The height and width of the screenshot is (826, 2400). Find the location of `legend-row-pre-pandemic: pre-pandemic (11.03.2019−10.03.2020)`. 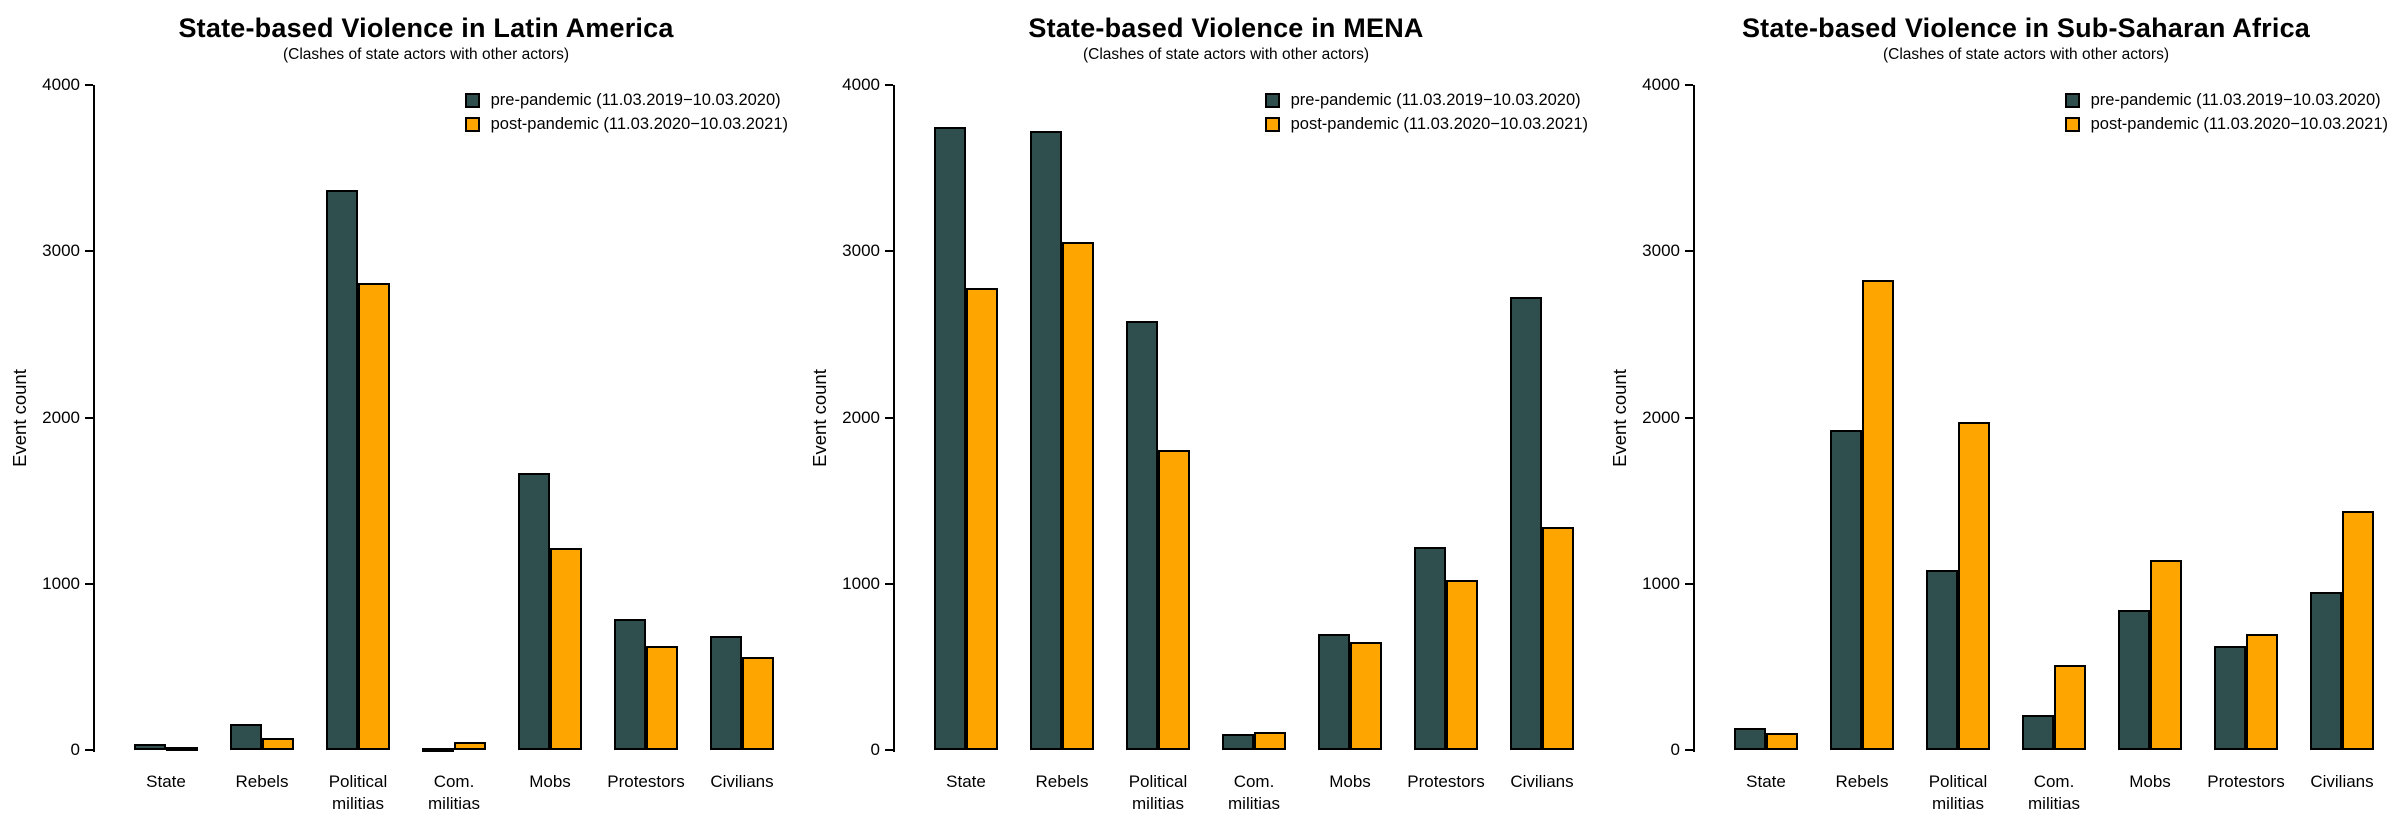

legend-row-pre-pandemic: pre-pandemic (11.03.2019−10.03.2020) is located at coordinates (1426, 100).